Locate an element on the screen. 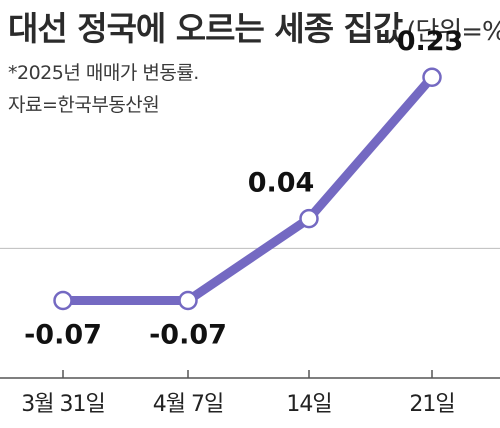  source-note: 자료=한국부동산원 is located at coordinates (84, 105).